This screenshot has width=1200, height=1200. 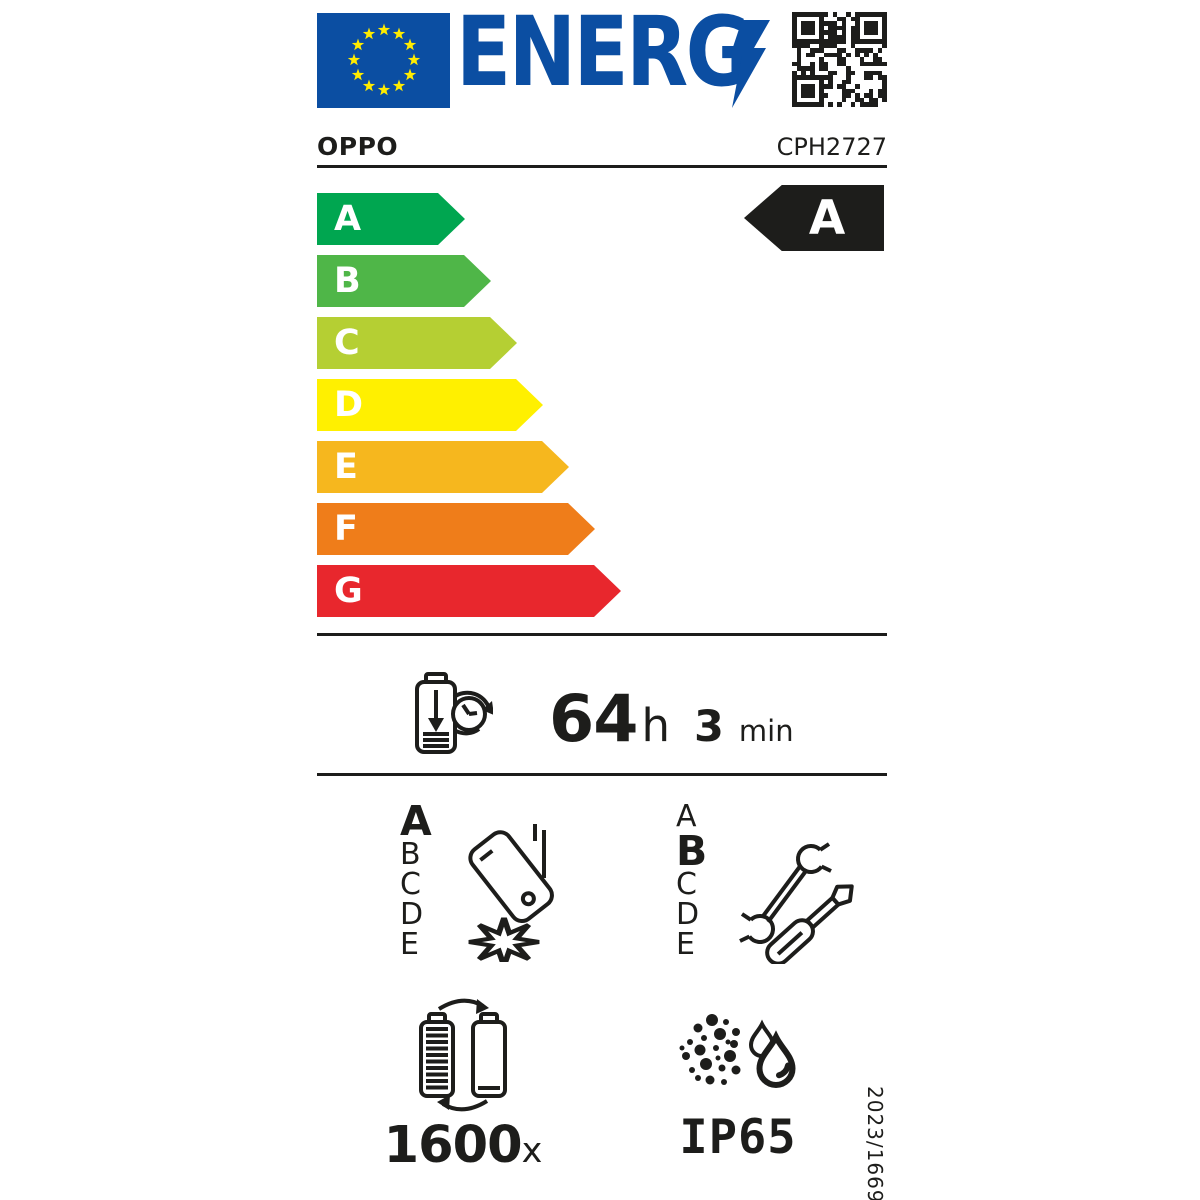 What do you see at coordinates (772, 1053) in the screenshot?
I see `water-drops` at bounding box center [772, 1053].